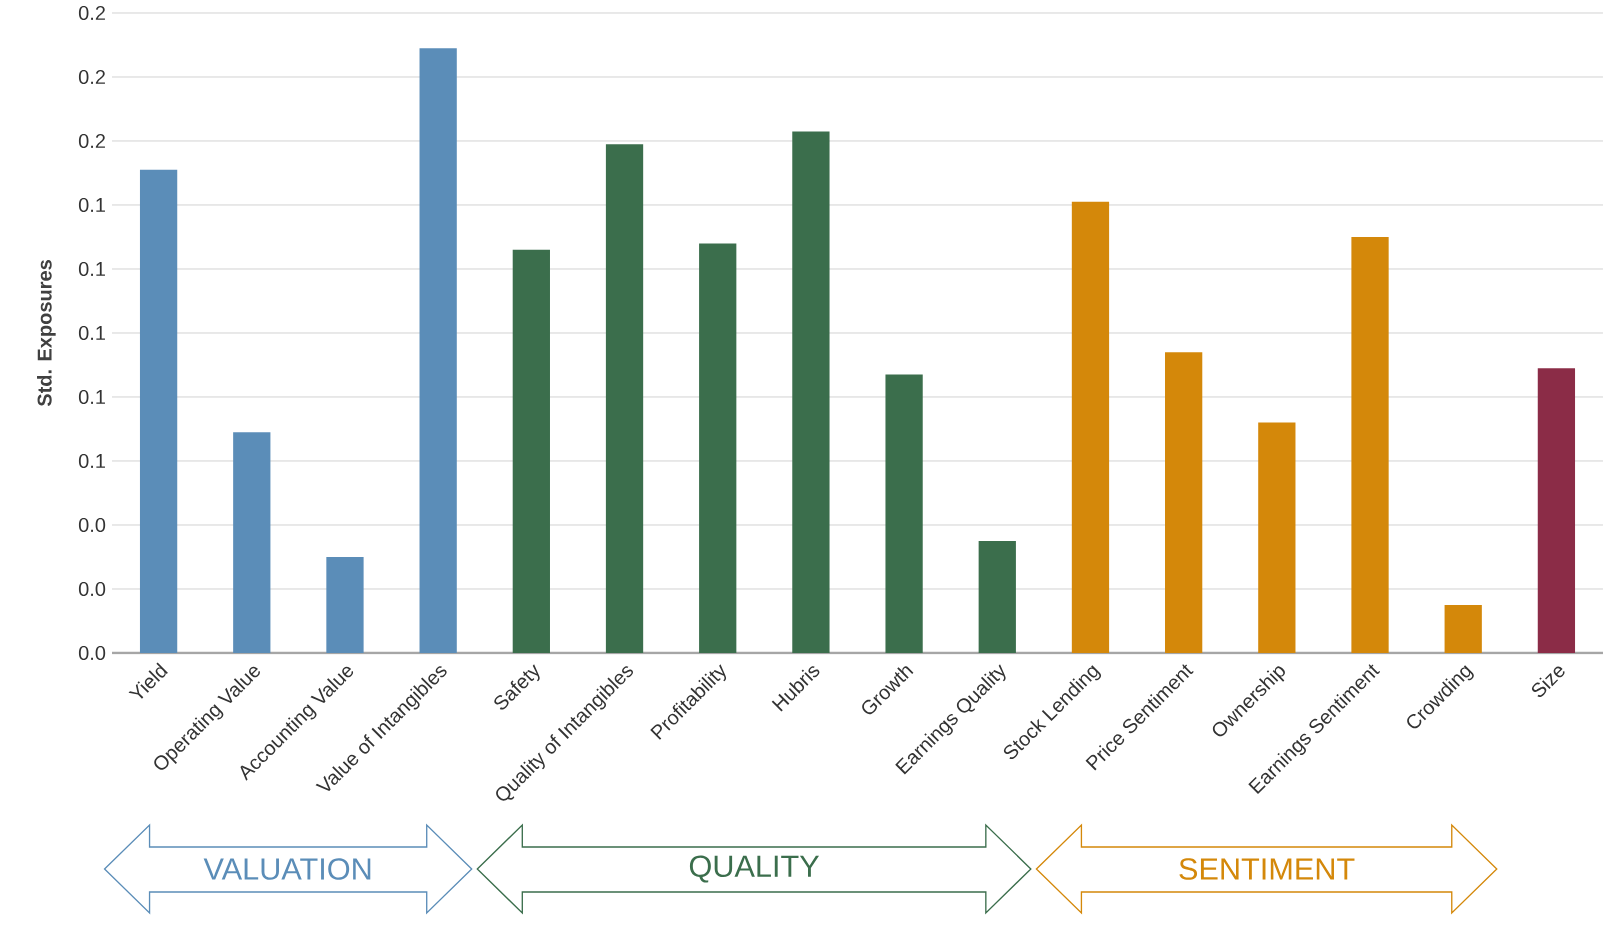 This screenshot has height=937, width=1603. Describe the element at coordinates (1548, 681) in the screenshot. I see `x-tick-label: Size` at that location.